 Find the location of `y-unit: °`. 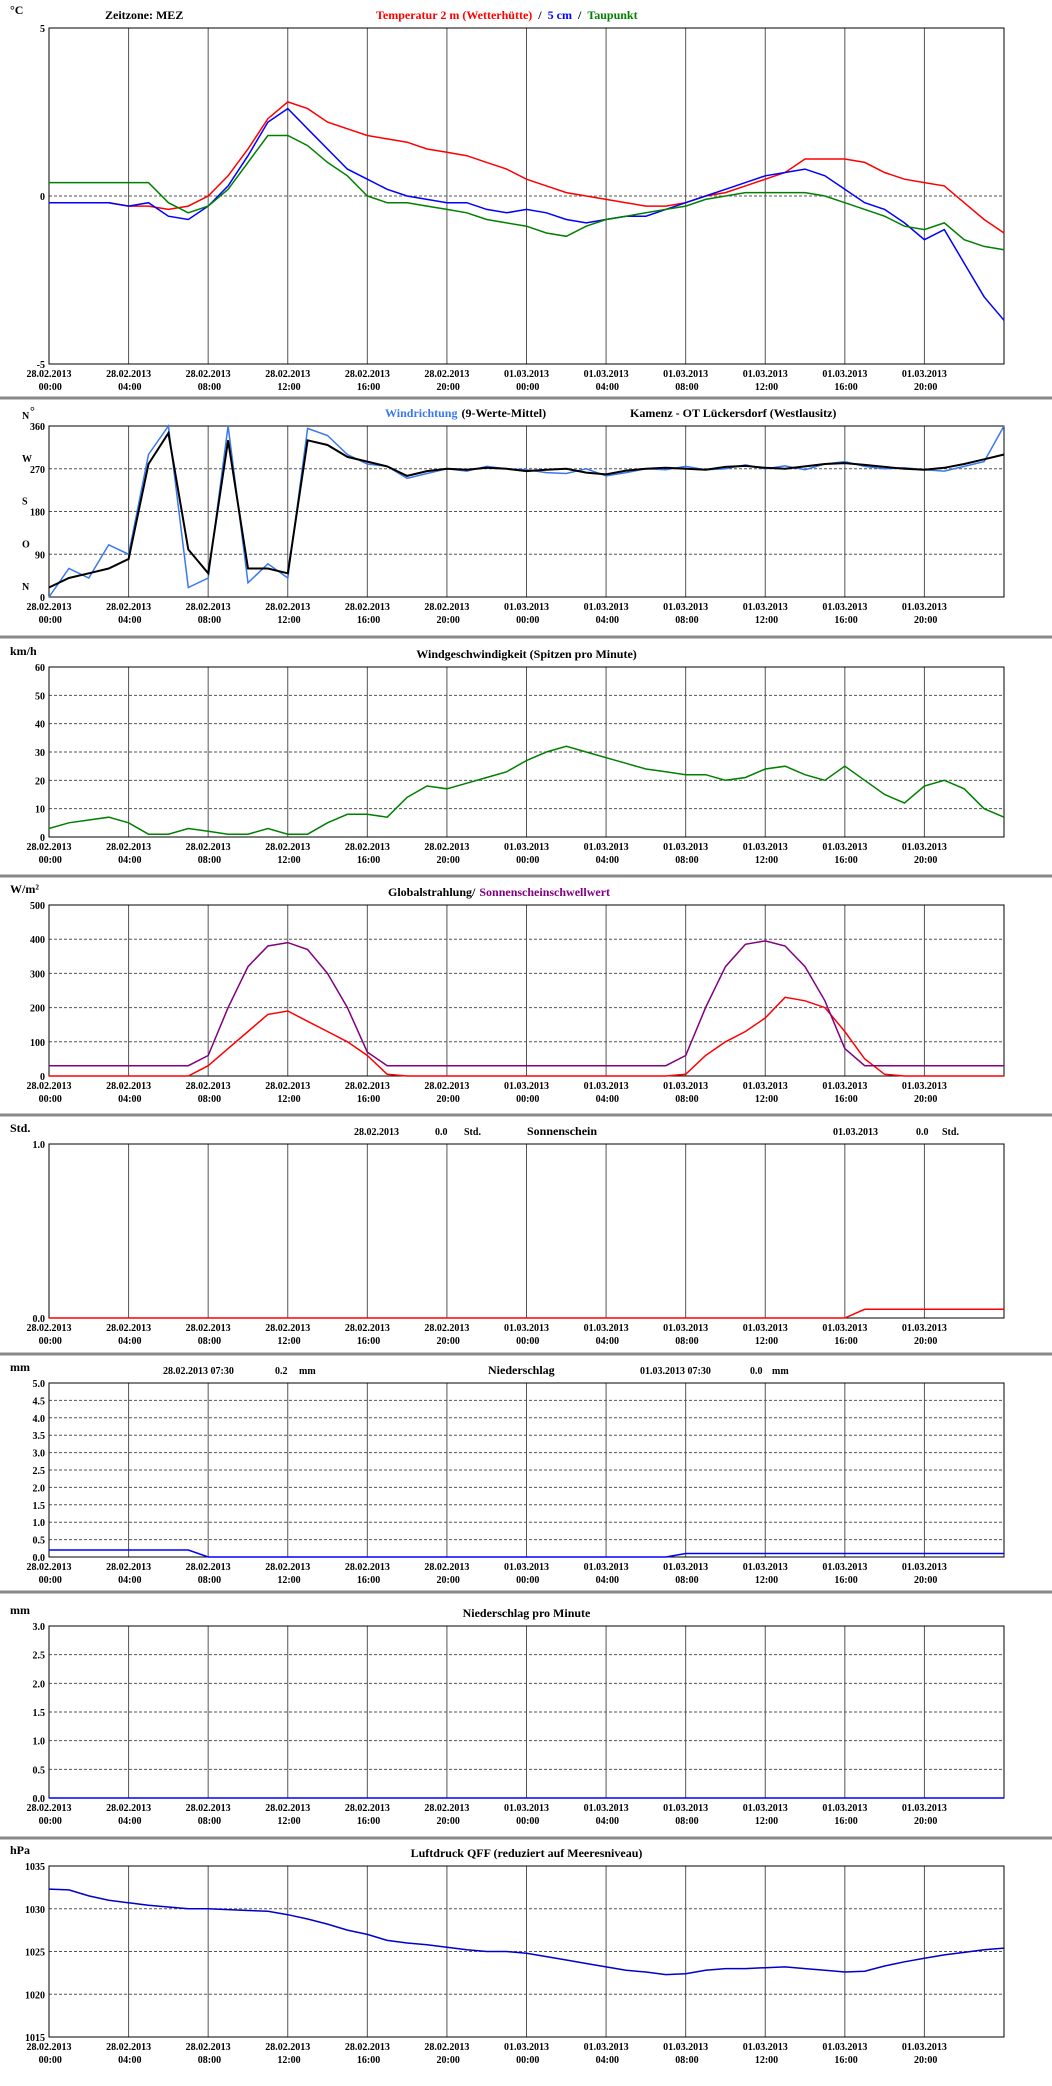

y-unit: ° is located at coordinates (32, 411).